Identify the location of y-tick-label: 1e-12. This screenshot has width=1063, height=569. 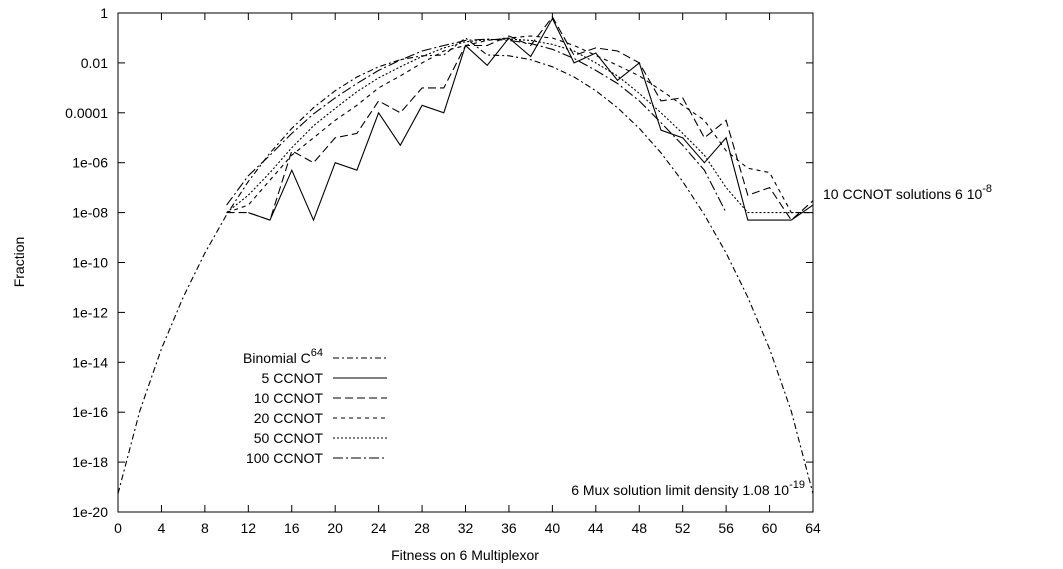
(90, 312).